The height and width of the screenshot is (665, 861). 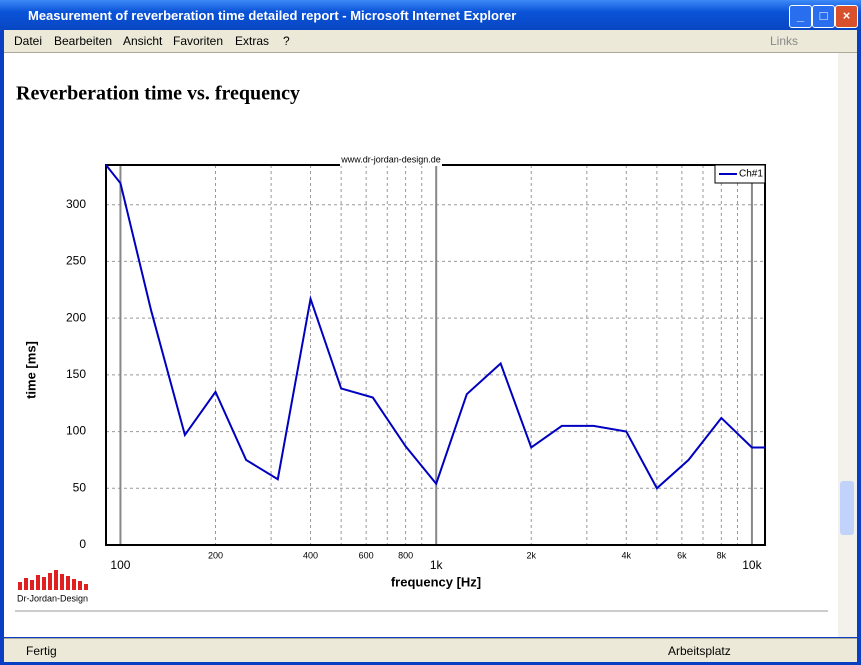 I want to click on menu-item: Bearbeiten, so click(x=83, y=41).